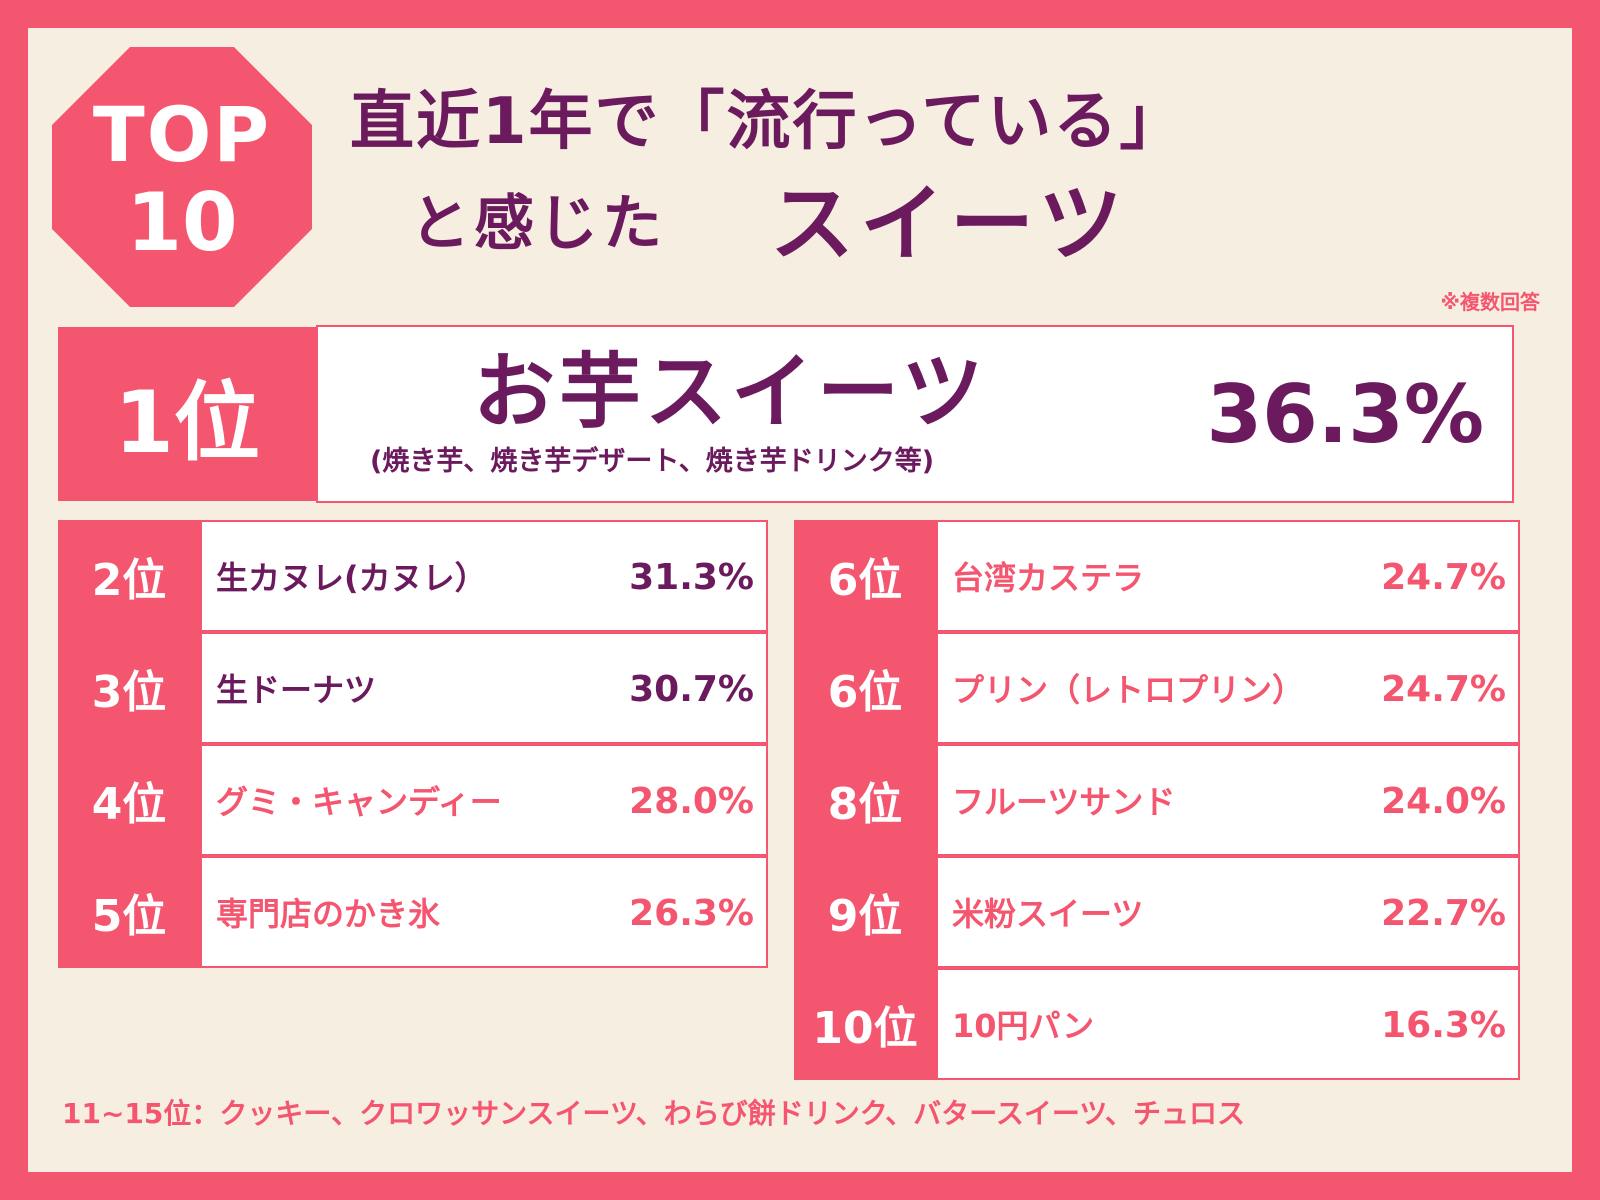 This screenshot has width=1600, height=1200. Describe the element at coordinates (351, 578) in the screenshot. I see `item-name: 生カヌレ(カヌレ）` at that location.